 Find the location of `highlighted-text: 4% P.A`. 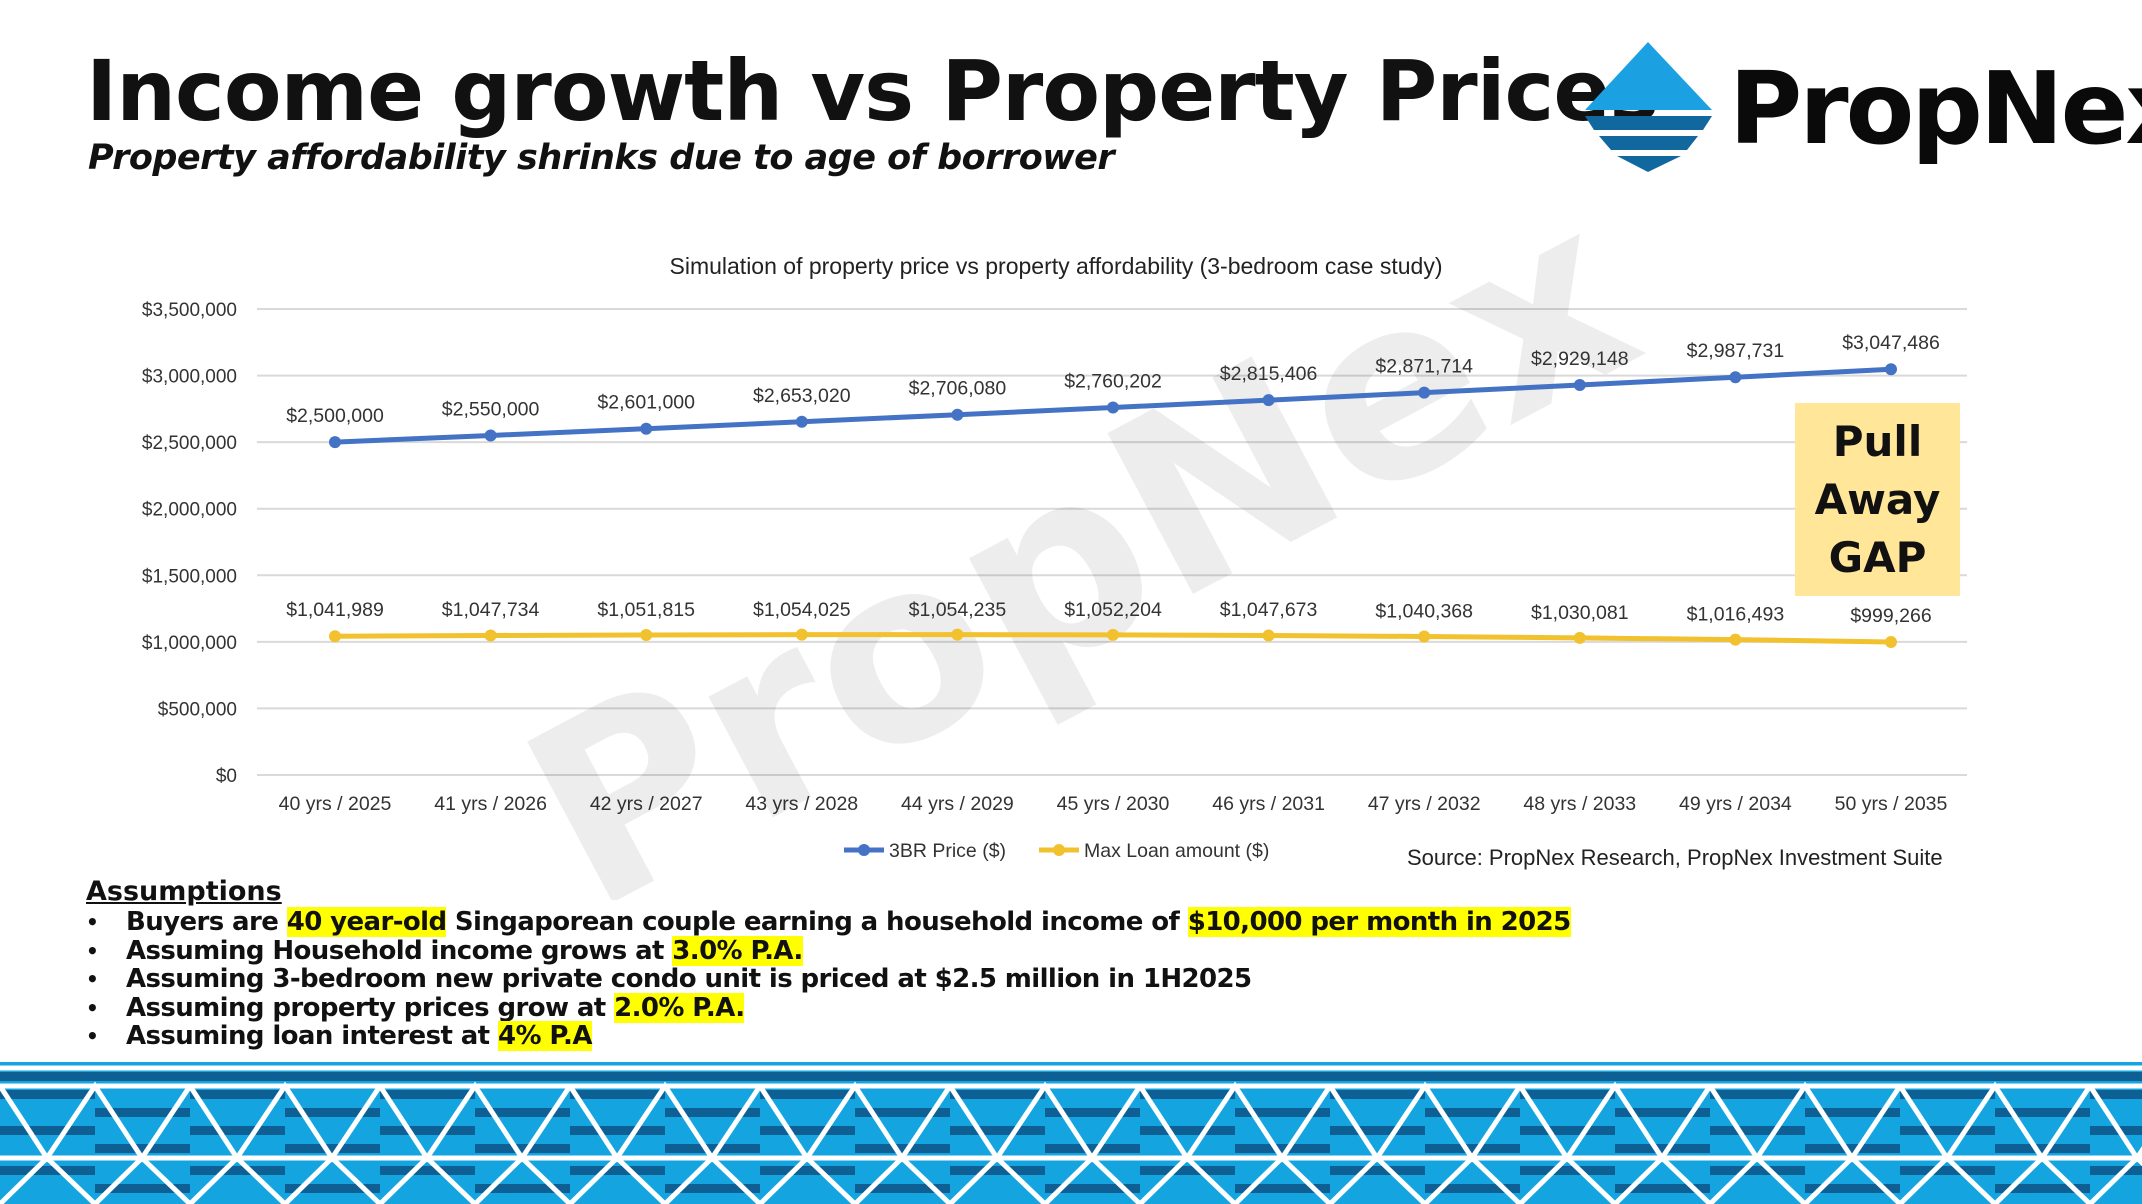

highlighted-text: 4% P.A is located at coordinates (544, 1036).